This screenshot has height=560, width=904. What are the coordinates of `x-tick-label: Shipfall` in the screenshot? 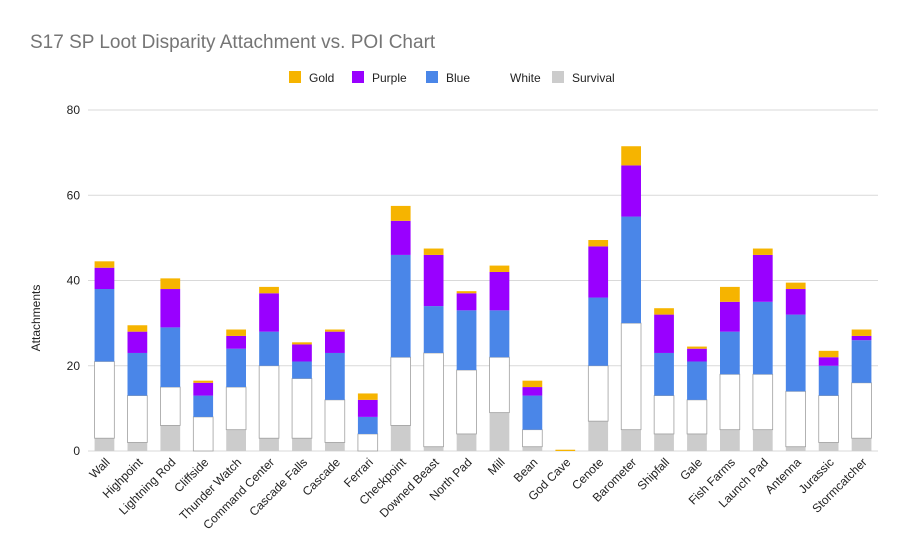 It's located at (653, 474).